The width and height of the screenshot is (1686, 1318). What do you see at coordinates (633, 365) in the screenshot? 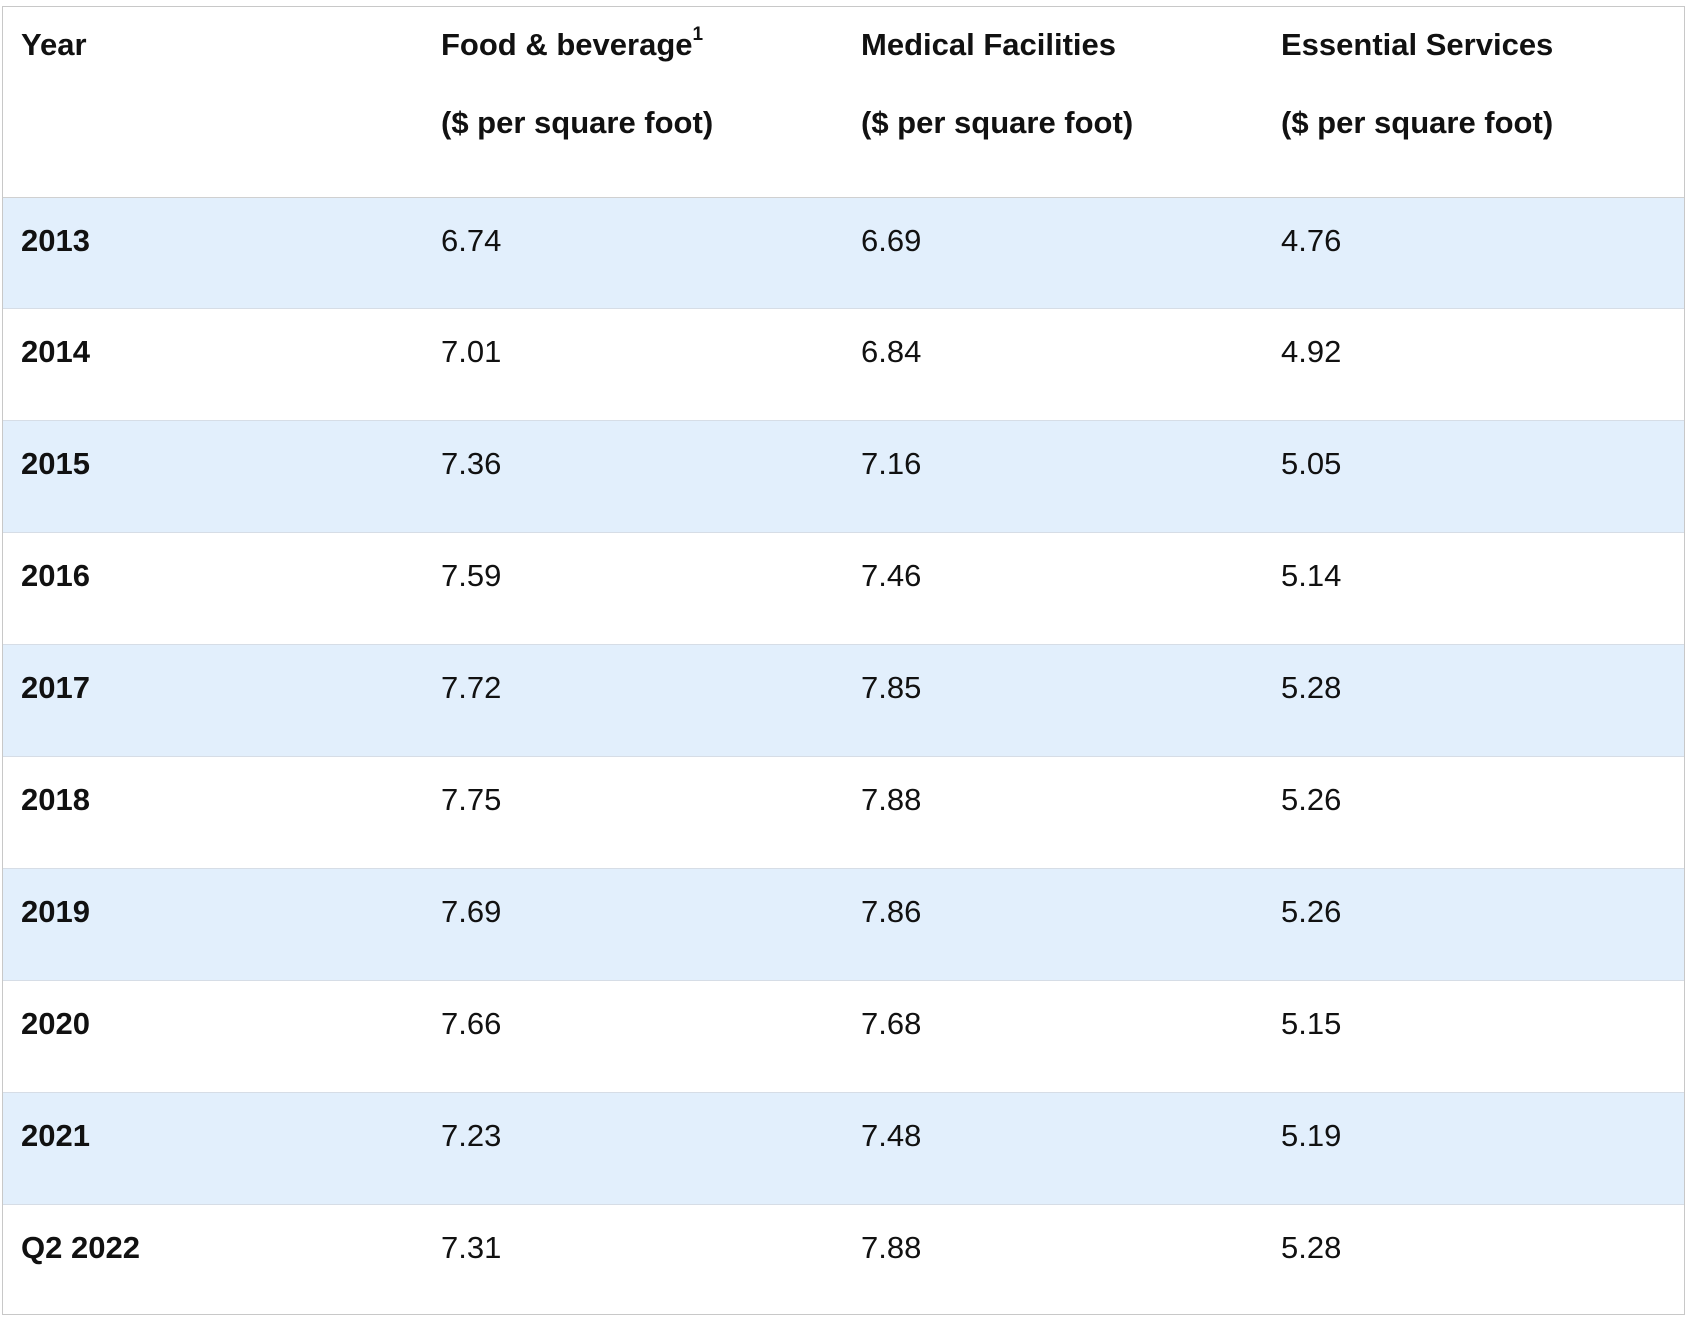
I see `food-beverage-cell: 7.01` at bounding box center [633, 365].